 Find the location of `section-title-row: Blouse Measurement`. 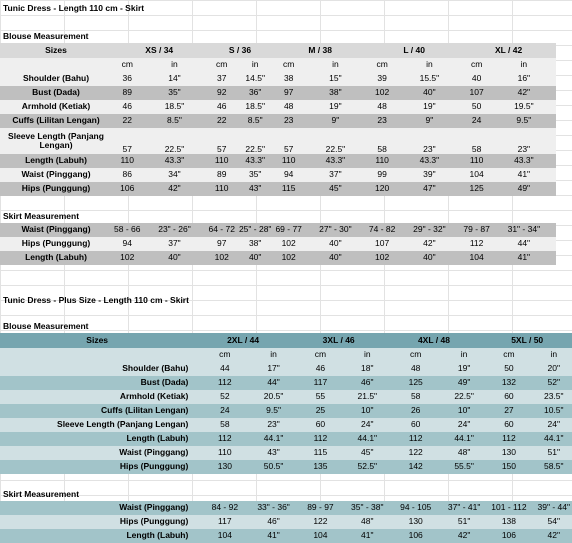

section-title-row: Blouse Measurement is located at coordinates (278, 36).